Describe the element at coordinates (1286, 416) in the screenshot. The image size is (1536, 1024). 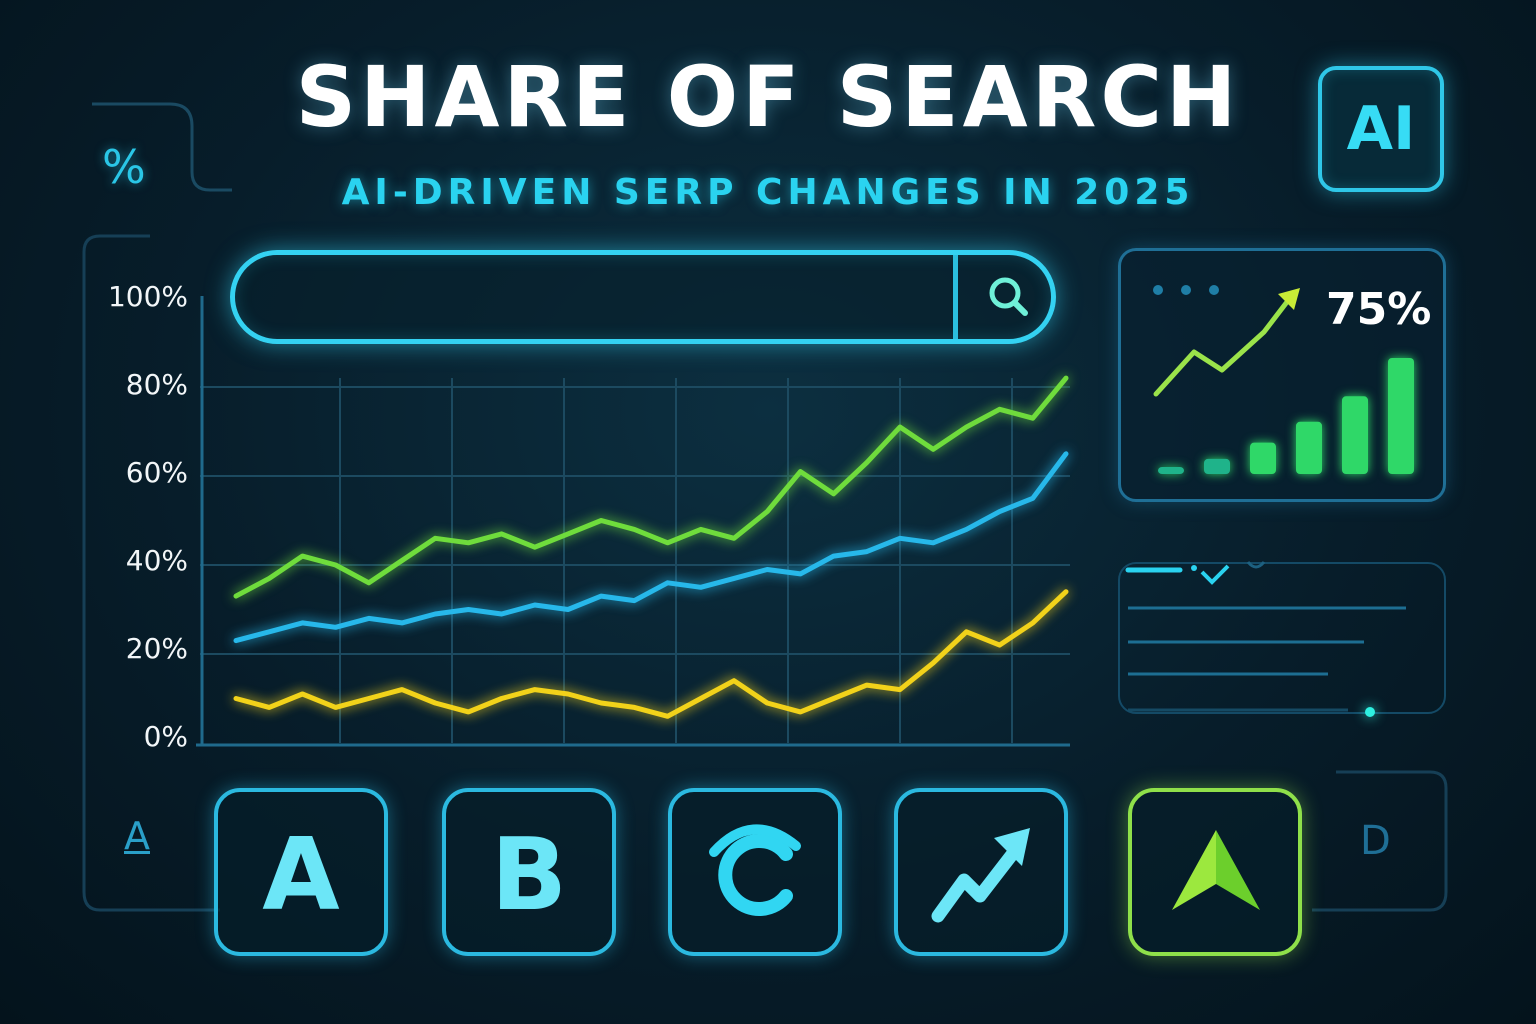
I see `stat-bars` at that location.